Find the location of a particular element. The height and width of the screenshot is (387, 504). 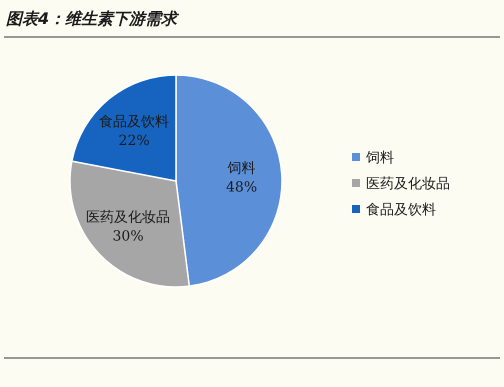

data-label: 22% is located at coordinates (134, 140).